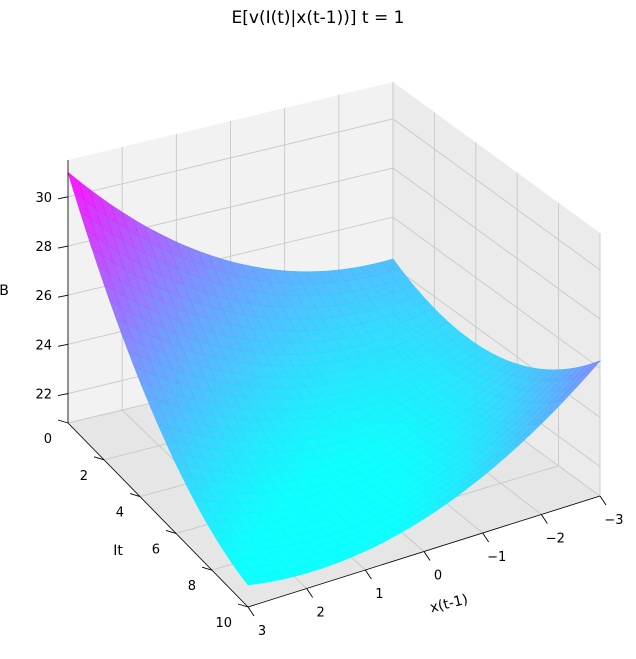 Image resolution: width=636 pixels, height=659 pixels. Describe the element at coordinates (321, 613) in the screenshot. I see `x-tick-label: 2` at that location.